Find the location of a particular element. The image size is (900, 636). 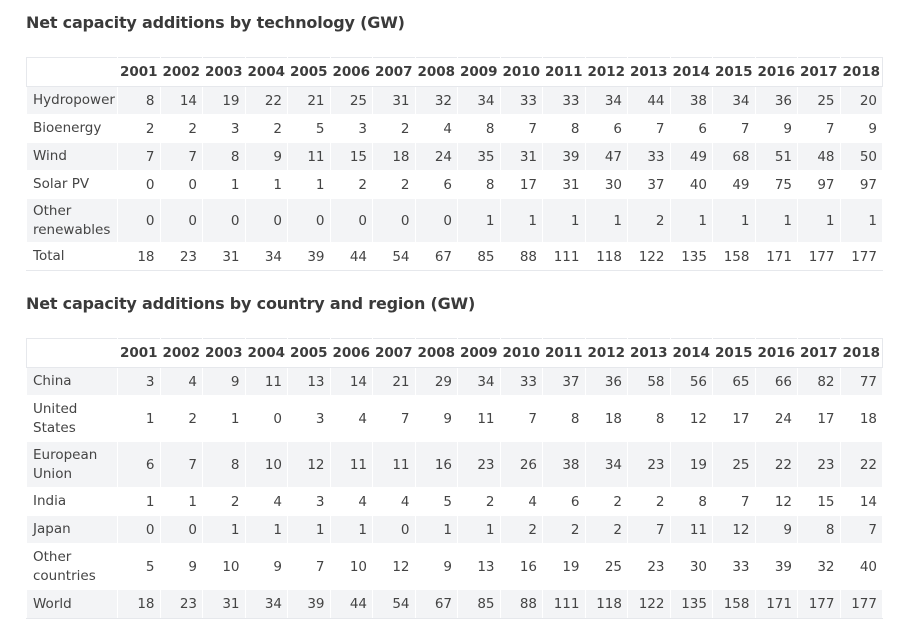

table-row: Japan 0 0 1 1 1 1 0 1 1 2 2 2 7 11 12 9 8 7 is located at coordinates (454, 529).